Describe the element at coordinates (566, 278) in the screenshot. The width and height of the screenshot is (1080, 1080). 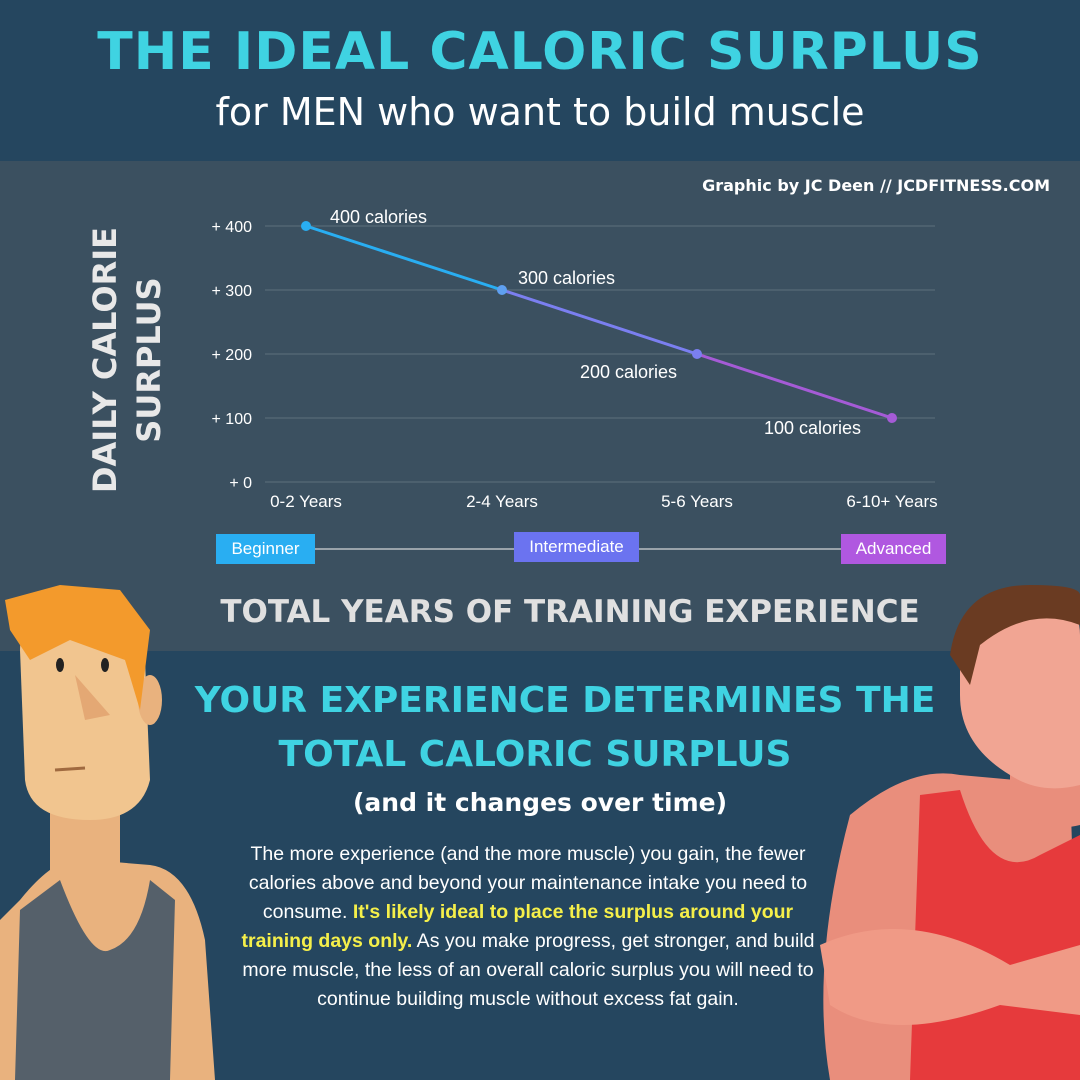
I see `data-label: 300 calories` at that location.